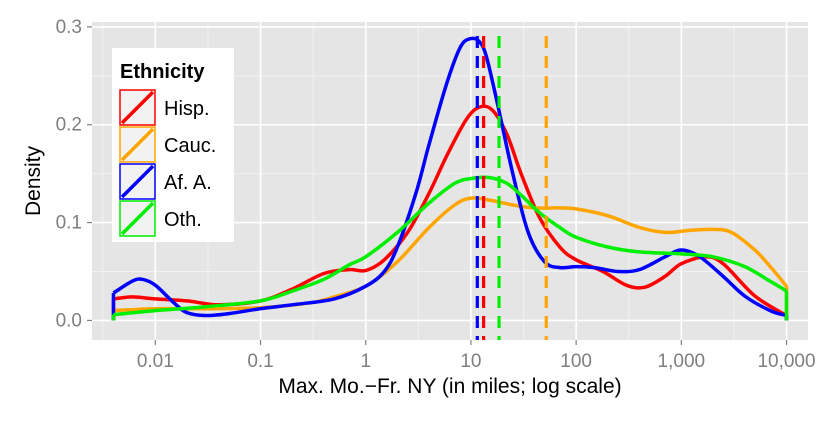 This screenshot has width=838, height=422. Describe the element at coordinates (155, 361) in the screenshot. I see `x-tick-label: 0.01` at that location.